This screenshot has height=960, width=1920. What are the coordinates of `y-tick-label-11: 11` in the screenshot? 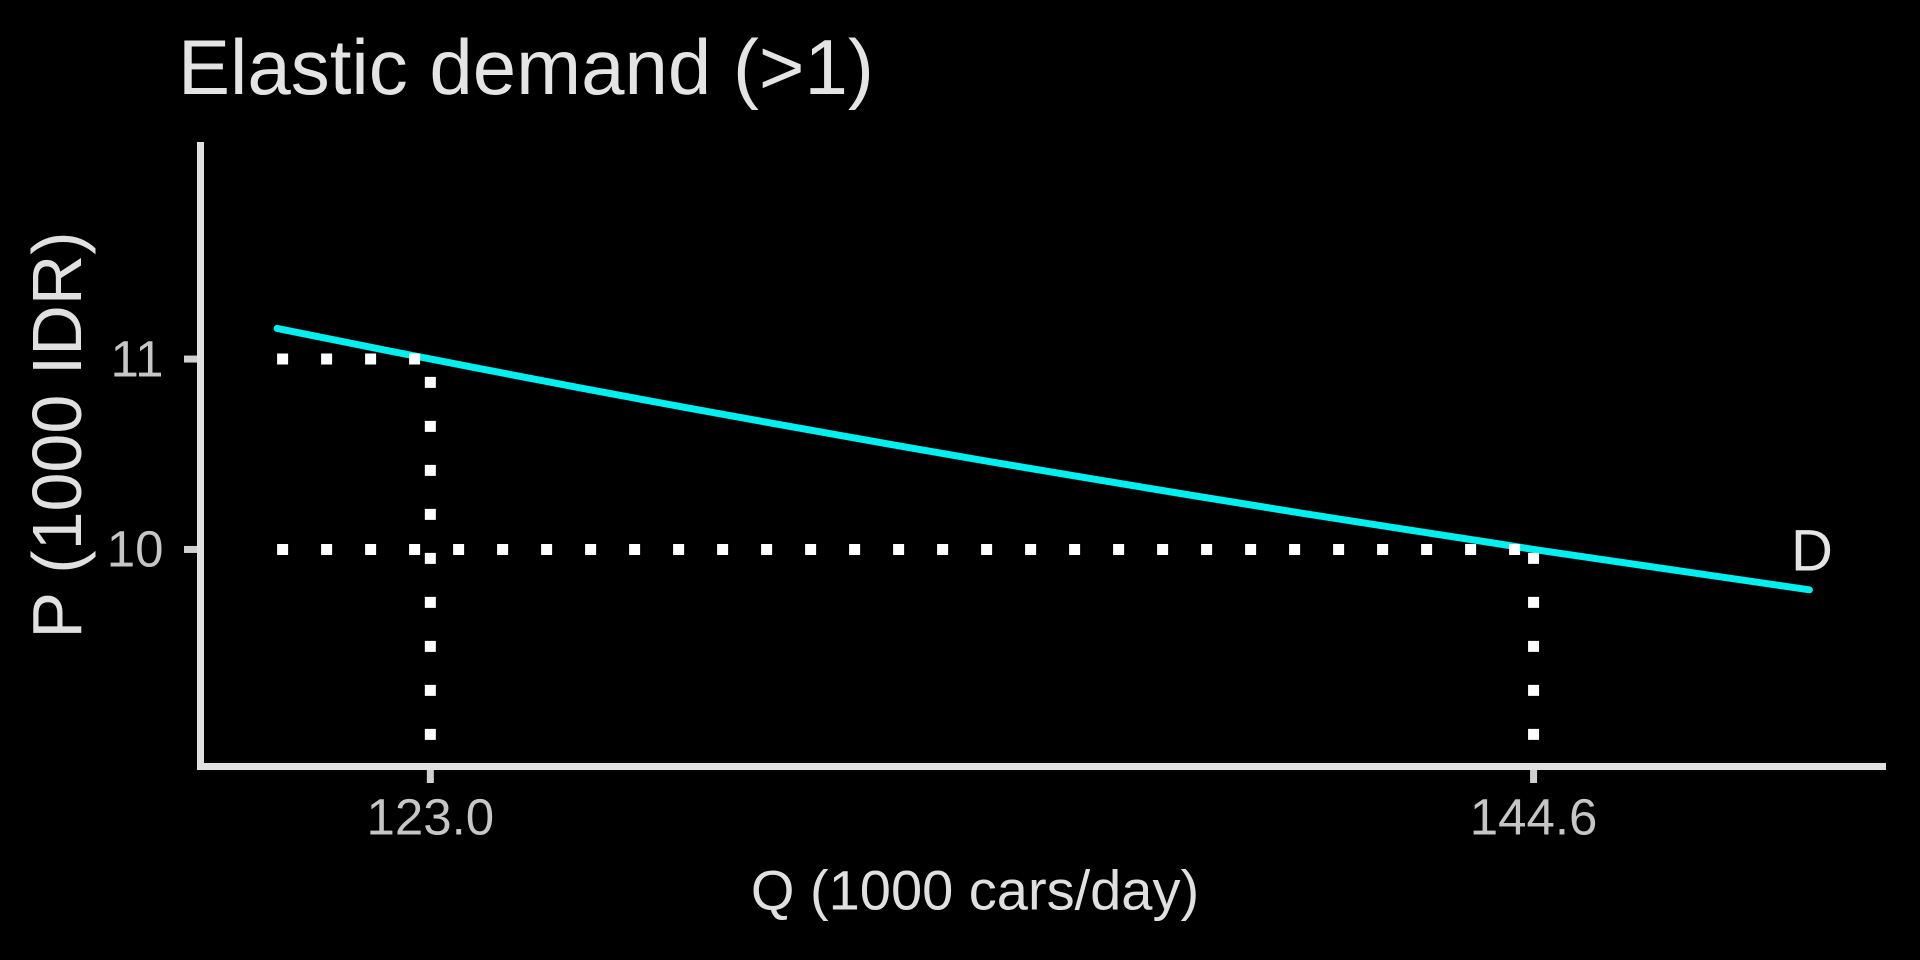 It's located at (137, 359).